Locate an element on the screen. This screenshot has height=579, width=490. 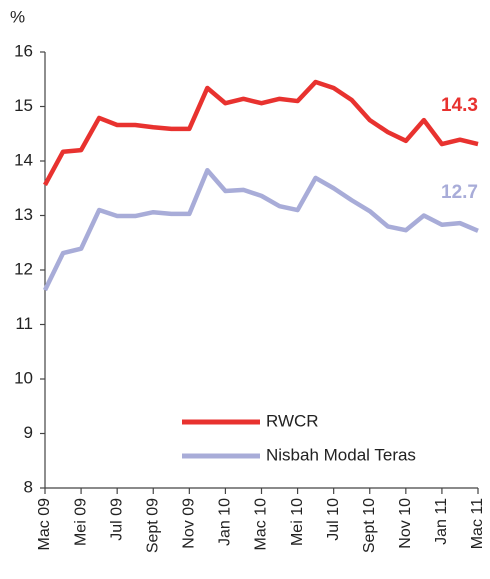
end-label: 12.7 is located at coordinates (459, 192).